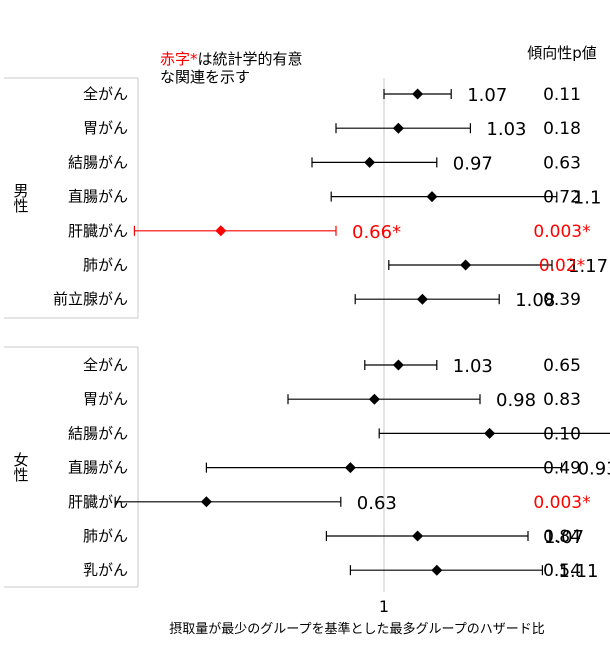 This screenshot has width=610, height=654. I want to click on hr-value-label: 0.63, so click(377, 503).